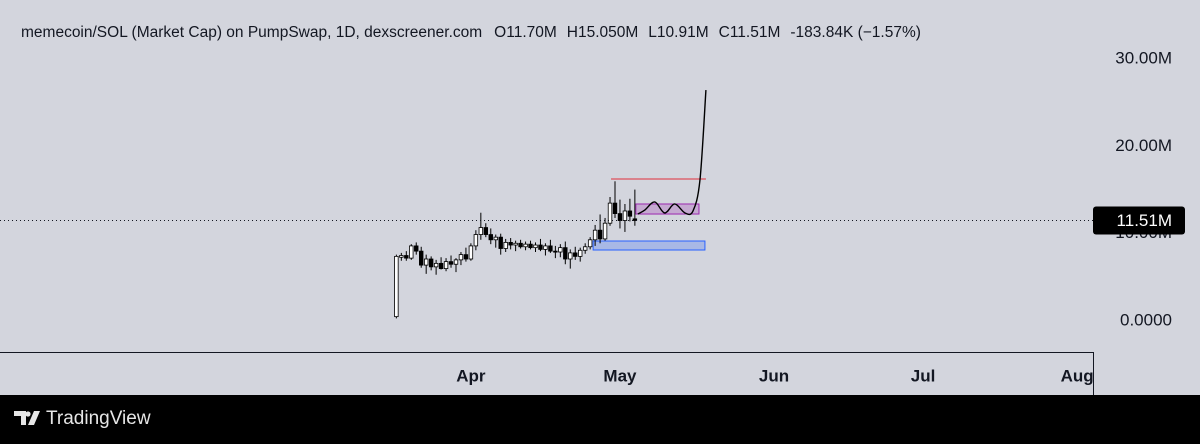 The image size is (1200, 444). What do you see at coordinates (855, 32) in the screenshot?
I see `change-value: -183.84K (−1.57%)` at bounding box center [855, 32].